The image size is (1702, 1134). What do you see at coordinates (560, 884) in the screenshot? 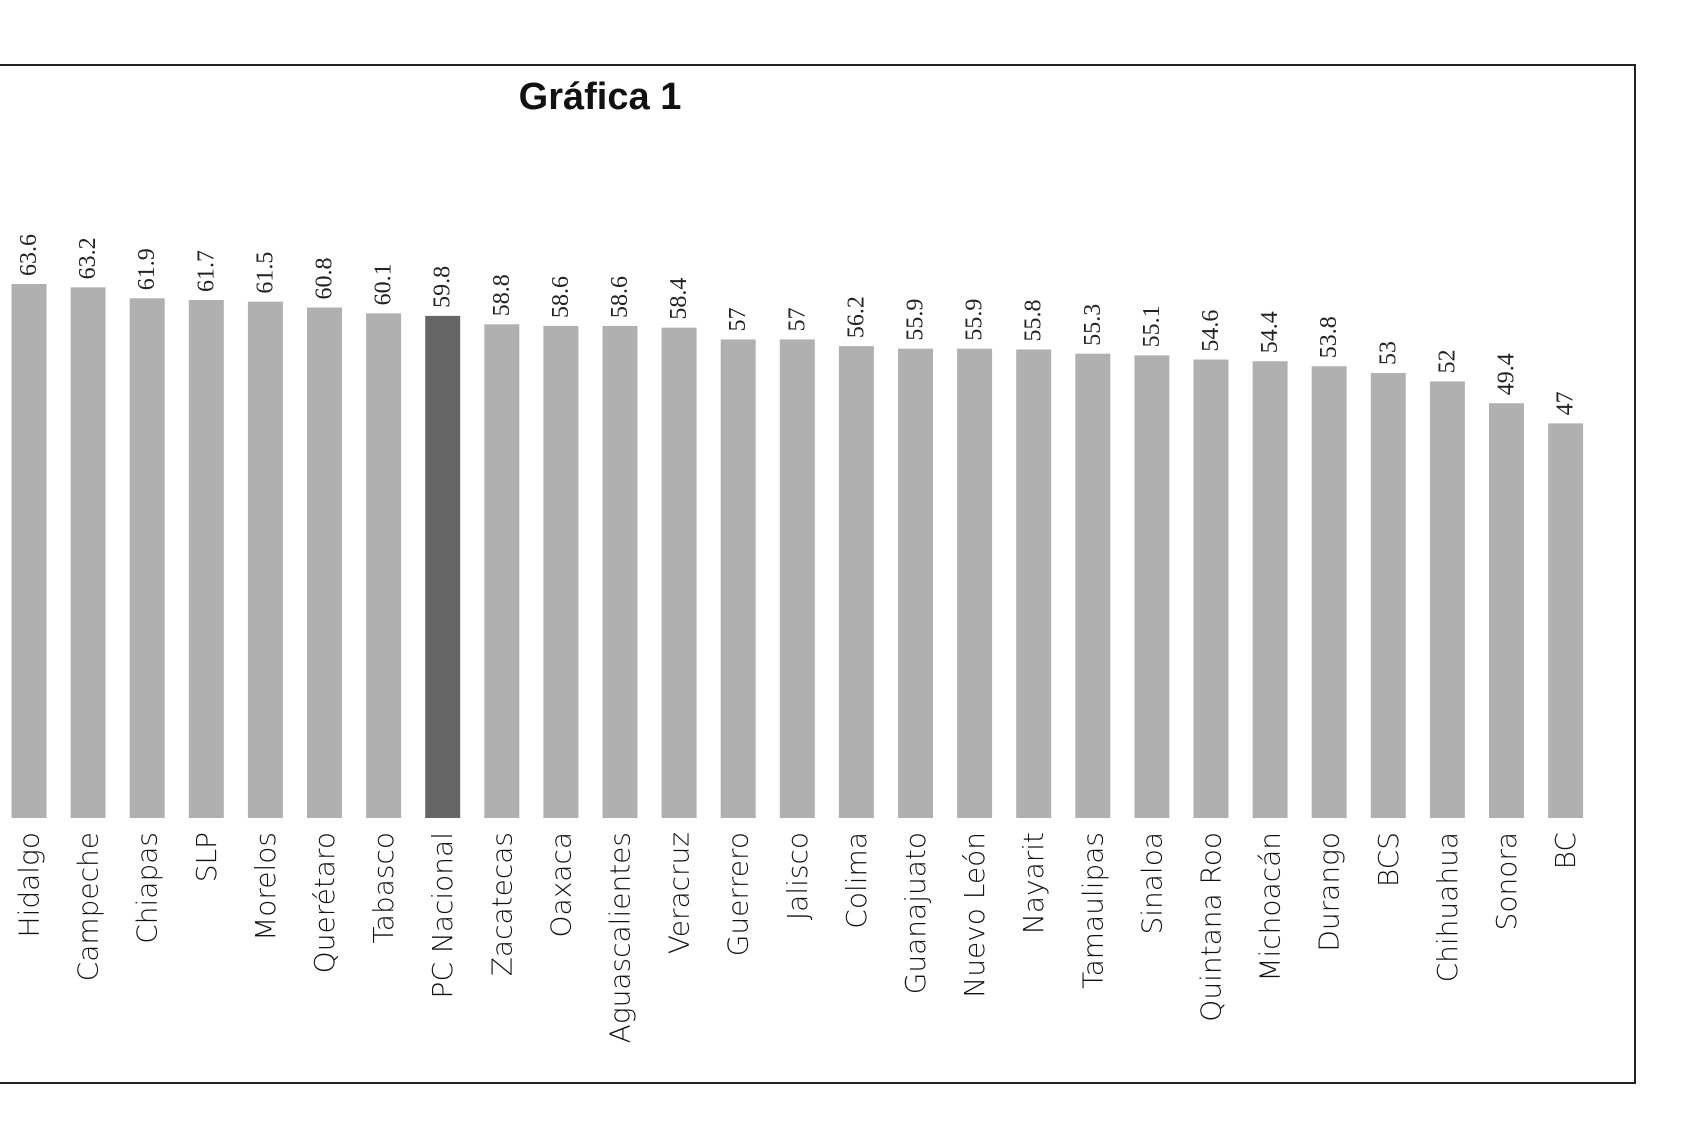
I see `category-label-oaxaca: Oaxaca` at bounding box center [560, 884].